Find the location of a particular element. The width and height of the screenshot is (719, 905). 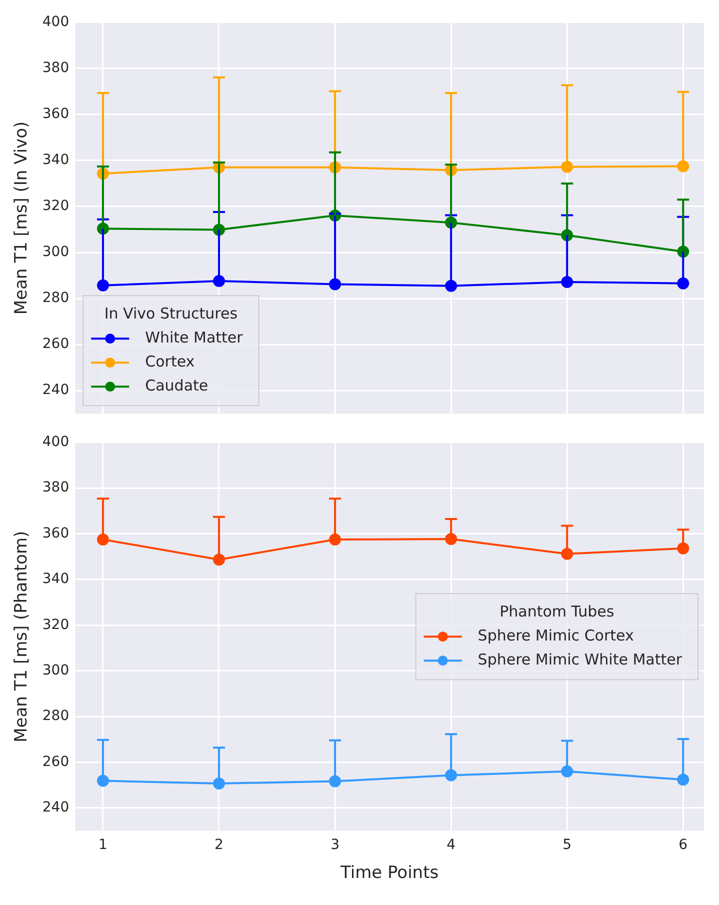

x-axis-title: Time Points is located at coordinates (389, 873).